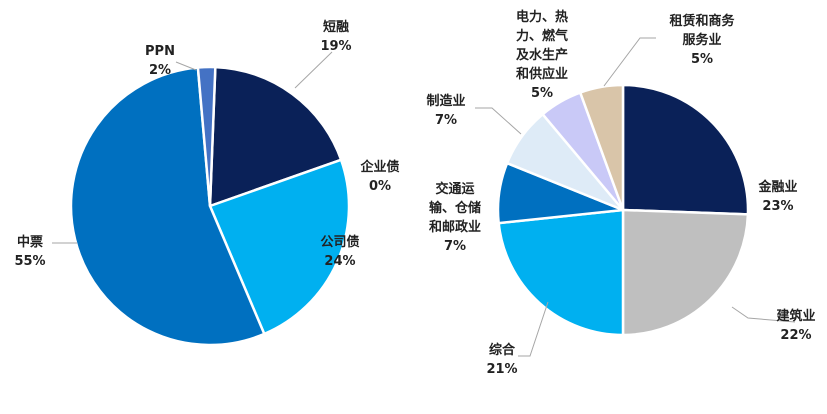 This screenshot has height=414, width=827. What do you see at coordinates (702, 59) in the screenshot?
I see `value-label-industry-6: 5%` at bounding box center [702, 59].